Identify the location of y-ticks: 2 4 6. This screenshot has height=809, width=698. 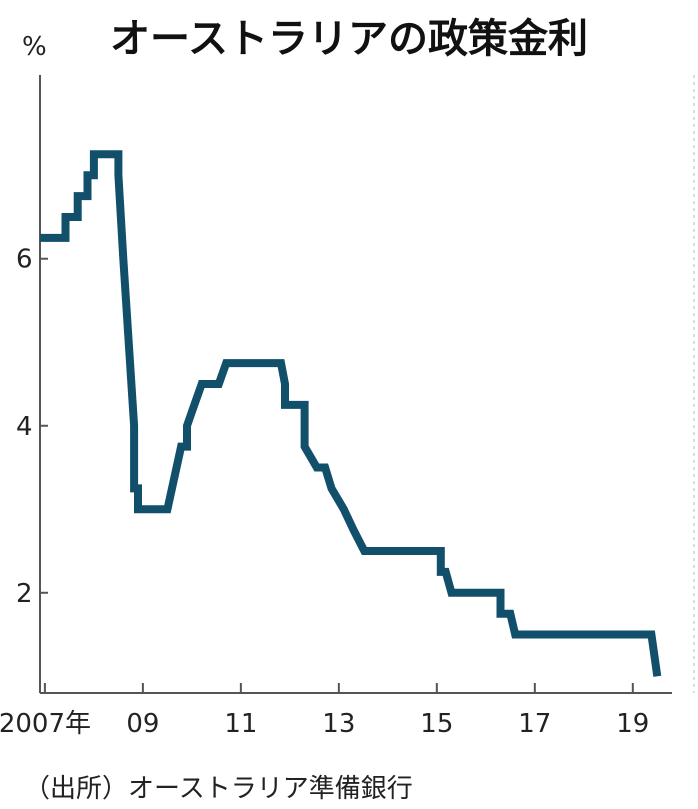
(32, 427).